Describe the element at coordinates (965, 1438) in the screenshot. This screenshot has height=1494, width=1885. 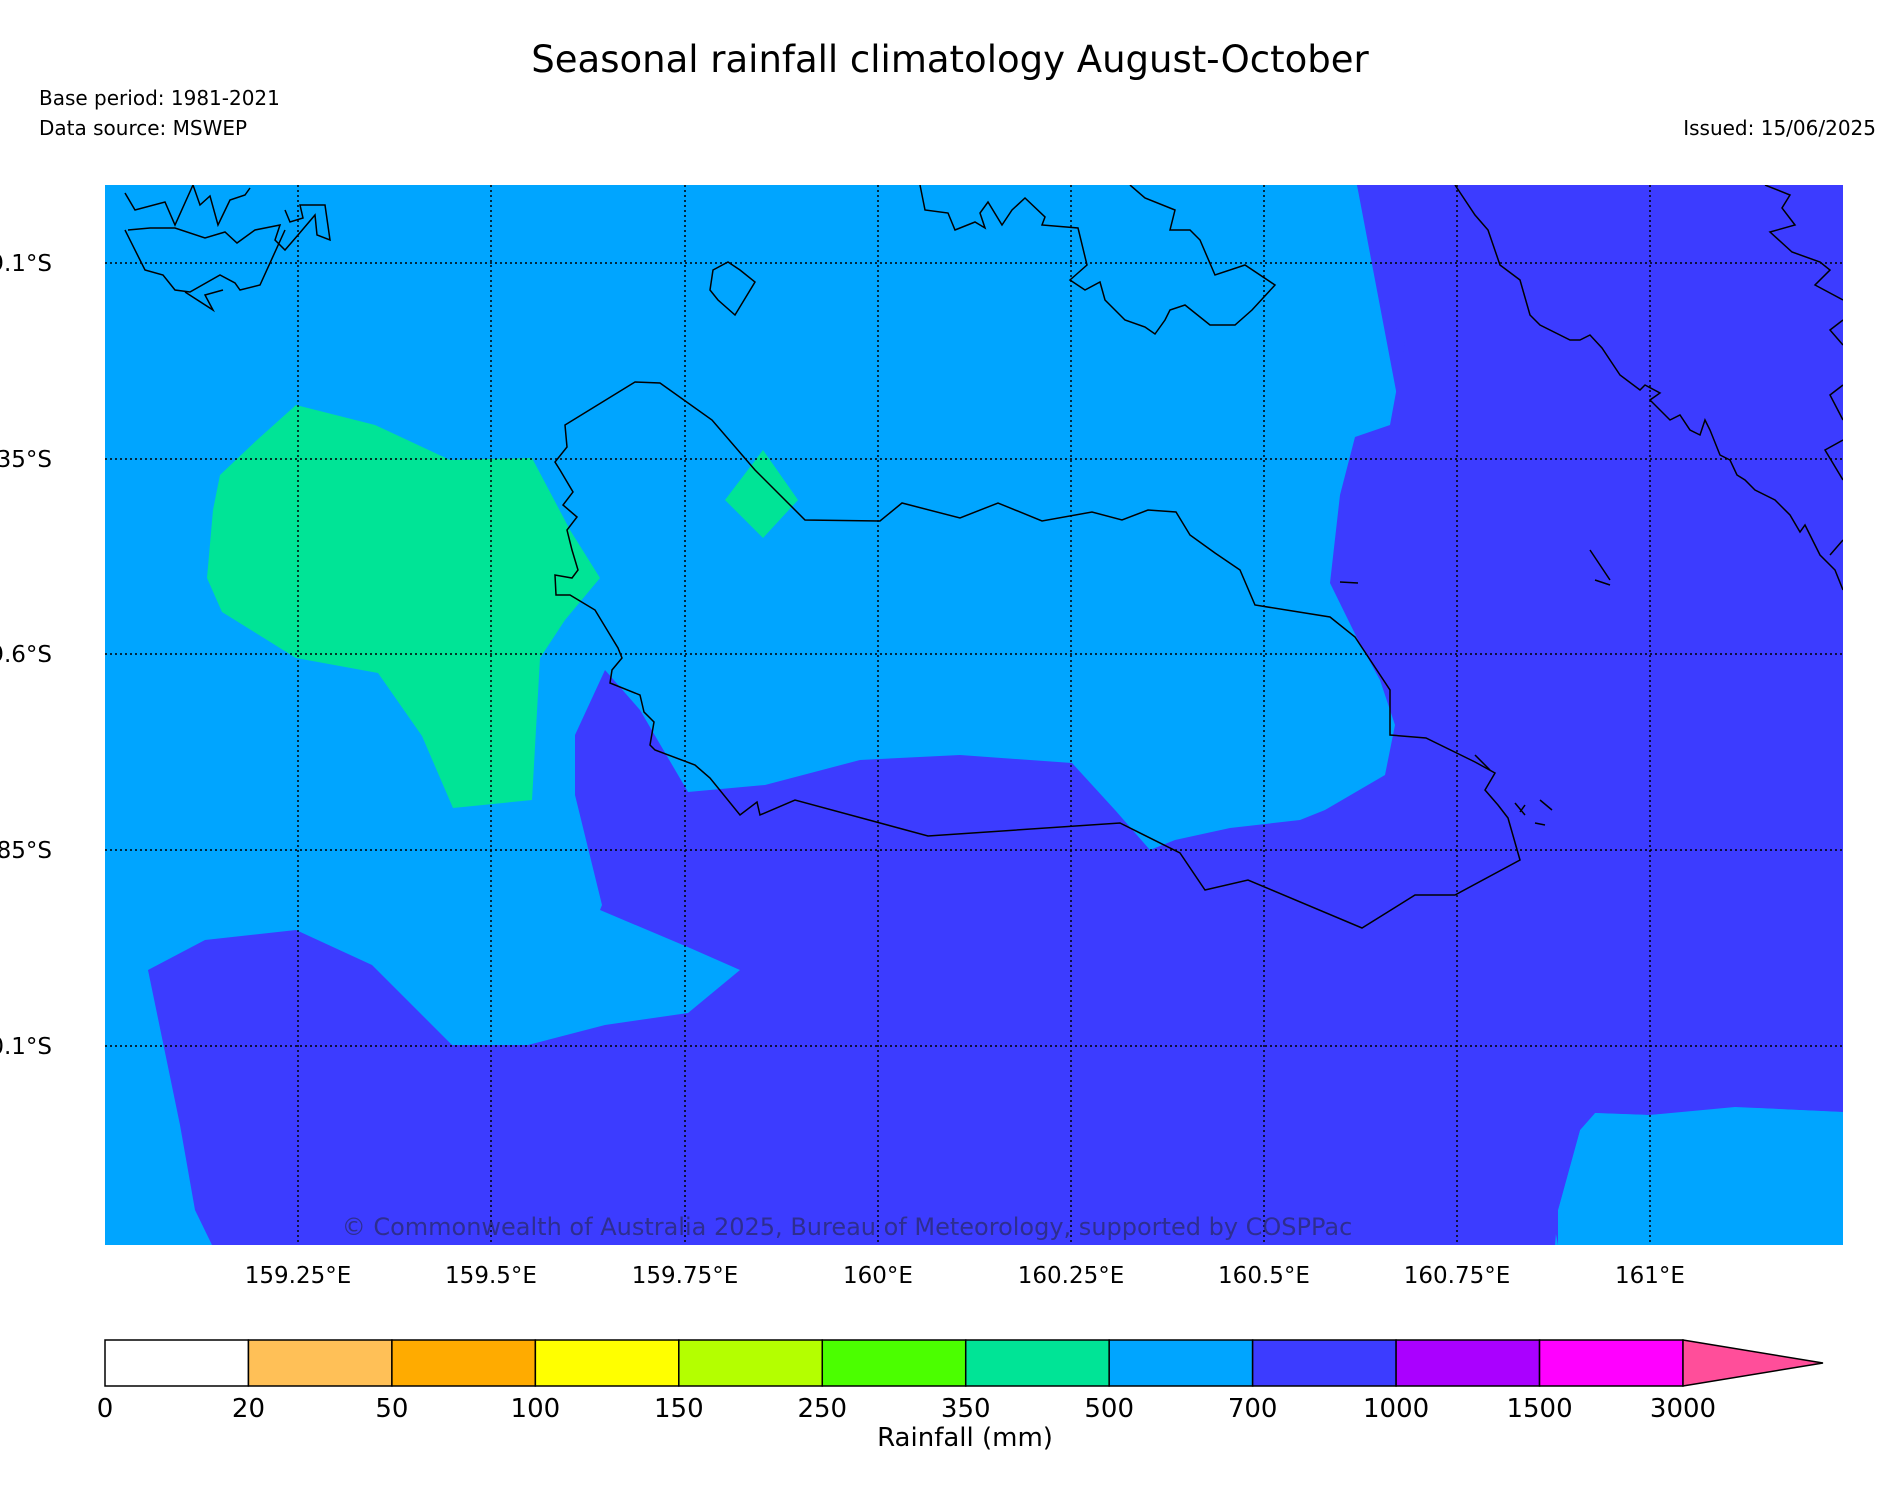
I see `colorbar-label: Rainfall (mm)` at that location.